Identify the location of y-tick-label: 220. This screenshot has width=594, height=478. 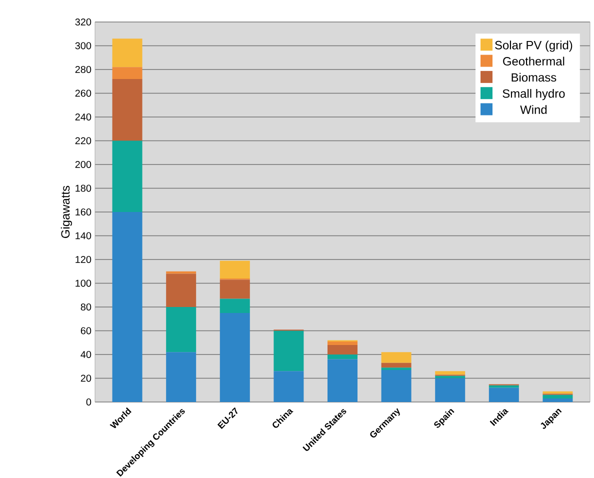
(83, 140).